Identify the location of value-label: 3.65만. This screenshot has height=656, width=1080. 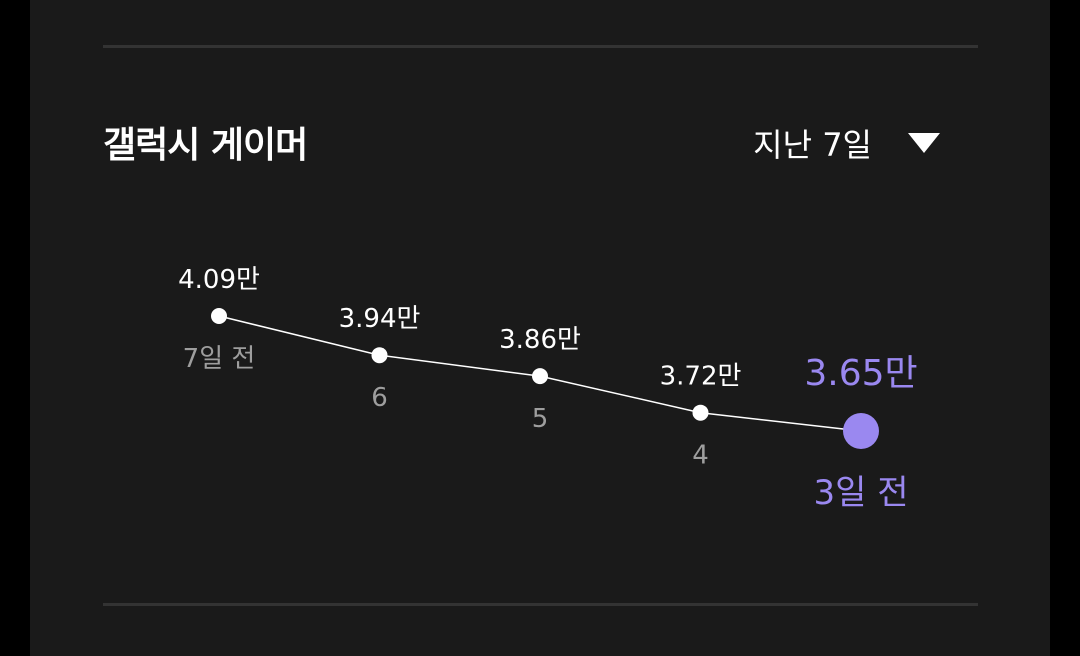
(860, 373).